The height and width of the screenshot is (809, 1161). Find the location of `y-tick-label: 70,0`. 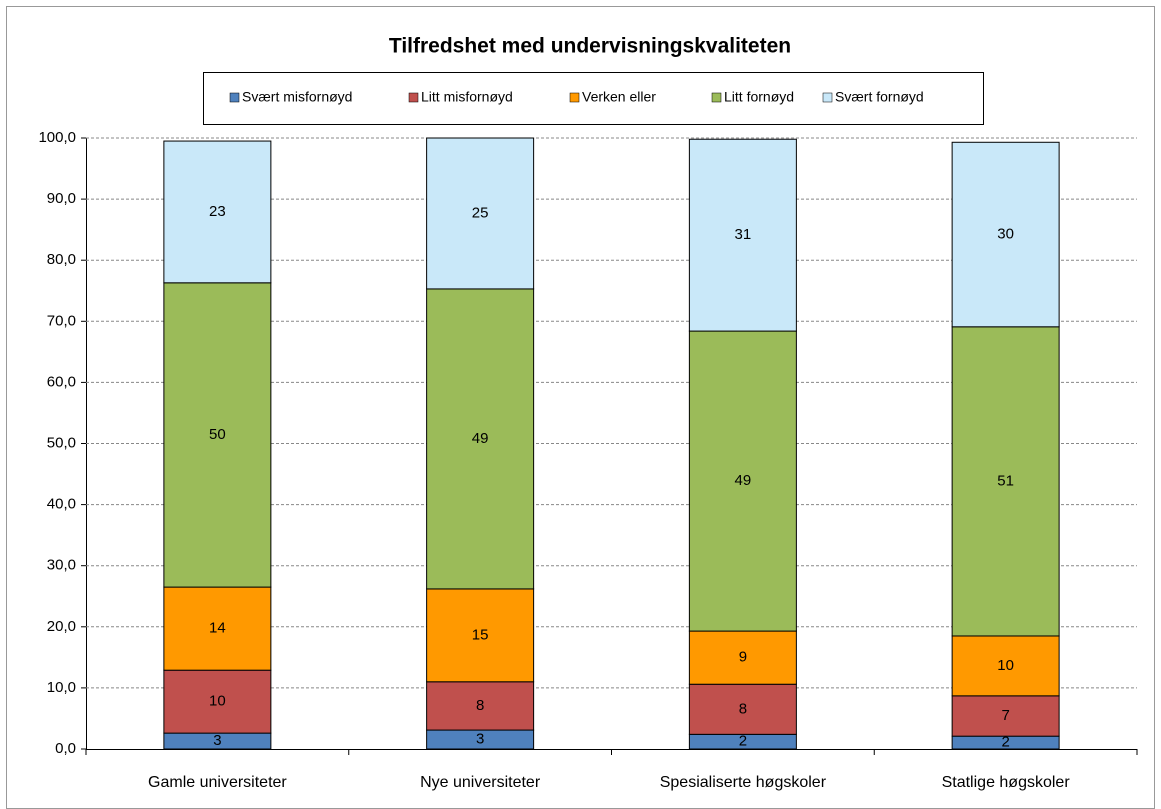

y-tick-label: 70,0 is located at coordinates (61, 320).